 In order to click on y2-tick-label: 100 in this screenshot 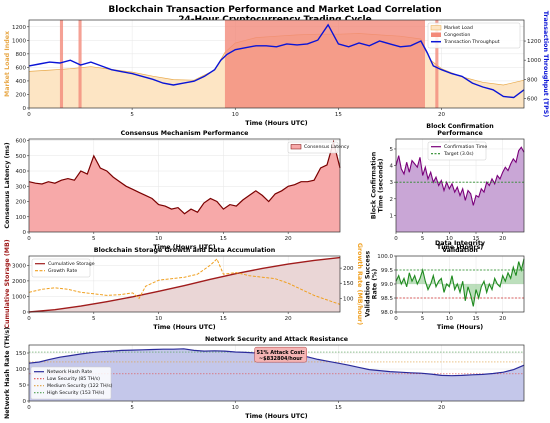, I will do `click(348, 299)`.